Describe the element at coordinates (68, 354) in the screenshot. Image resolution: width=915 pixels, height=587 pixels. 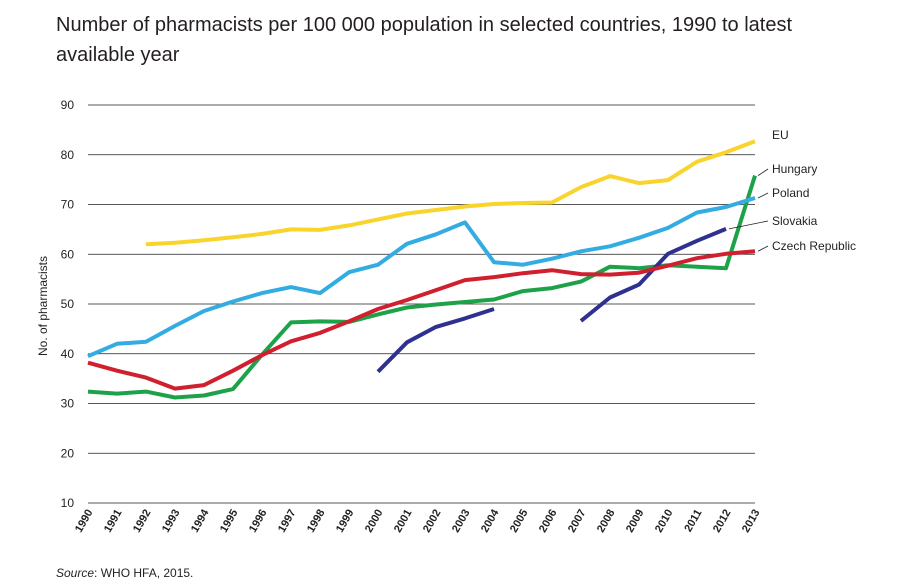
I see `y-tick-label: 40` at that location.